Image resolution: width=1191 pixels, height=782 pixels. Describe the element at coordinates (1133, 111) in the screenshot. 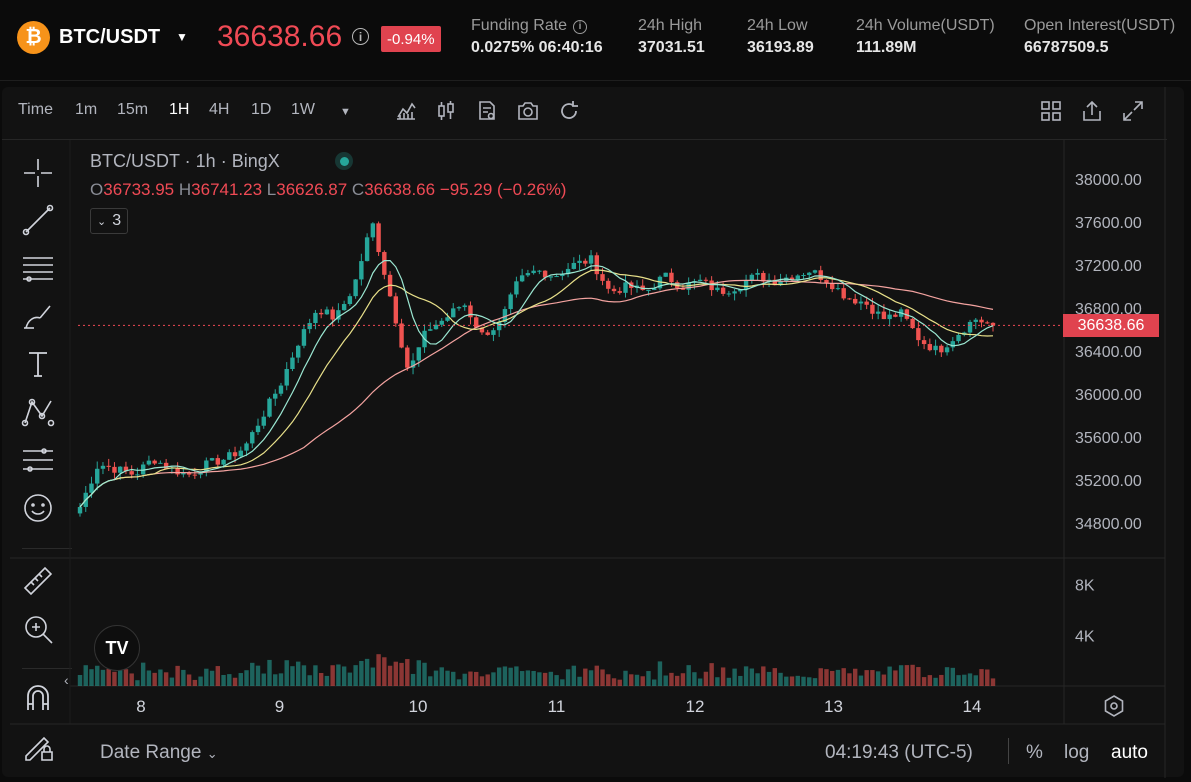

I see `fullscreen-icon` at that location.